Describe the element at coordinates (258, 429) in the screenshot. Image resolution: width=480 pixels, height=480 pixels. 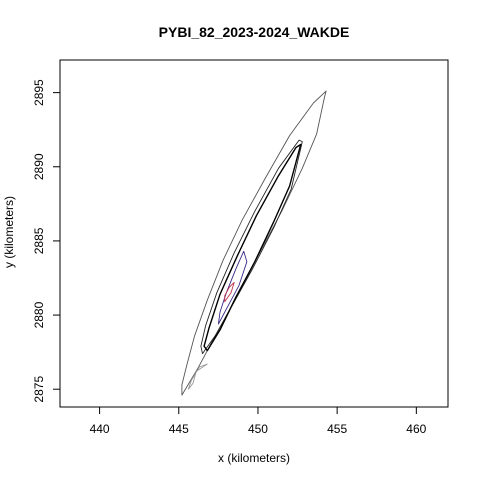
I see `x-tick-label: 450` at that location.